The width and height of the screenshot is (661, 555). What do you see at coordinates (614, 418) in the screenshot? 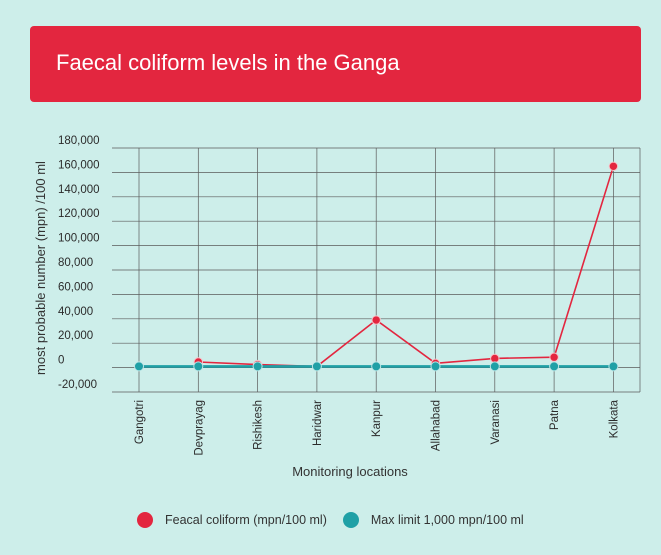
I see `x-tick-label: Kolkata` at bounding box center [614, 418].